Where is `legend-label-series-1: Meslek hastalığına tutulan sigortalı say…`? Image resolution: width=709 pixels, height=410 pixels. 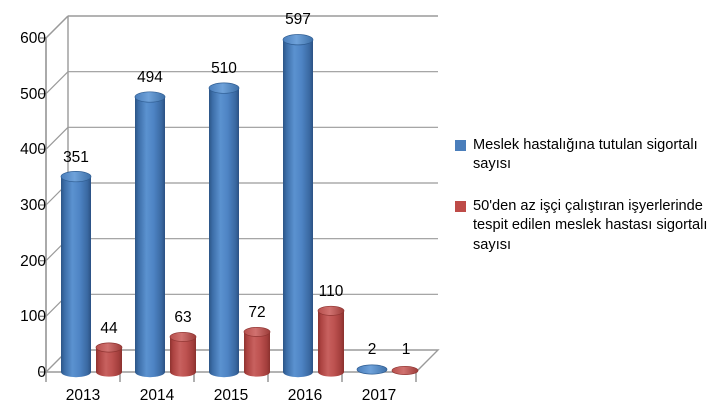 legend-label-series-1: Meslek hastalığına tutulan sigortalı say… is located at coordinates (585, 155).